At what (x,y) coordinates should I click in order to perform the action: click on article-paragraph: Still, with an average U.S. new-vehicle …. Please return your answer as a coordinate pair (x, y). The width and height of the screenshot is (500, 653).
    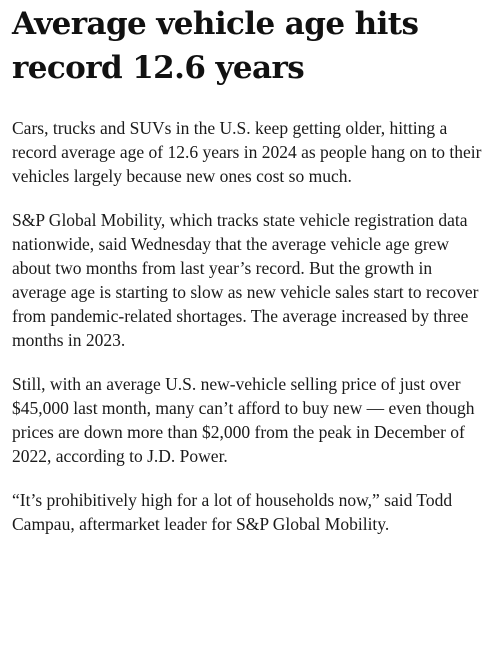
    Looking at the image, I should click on (243, 420).